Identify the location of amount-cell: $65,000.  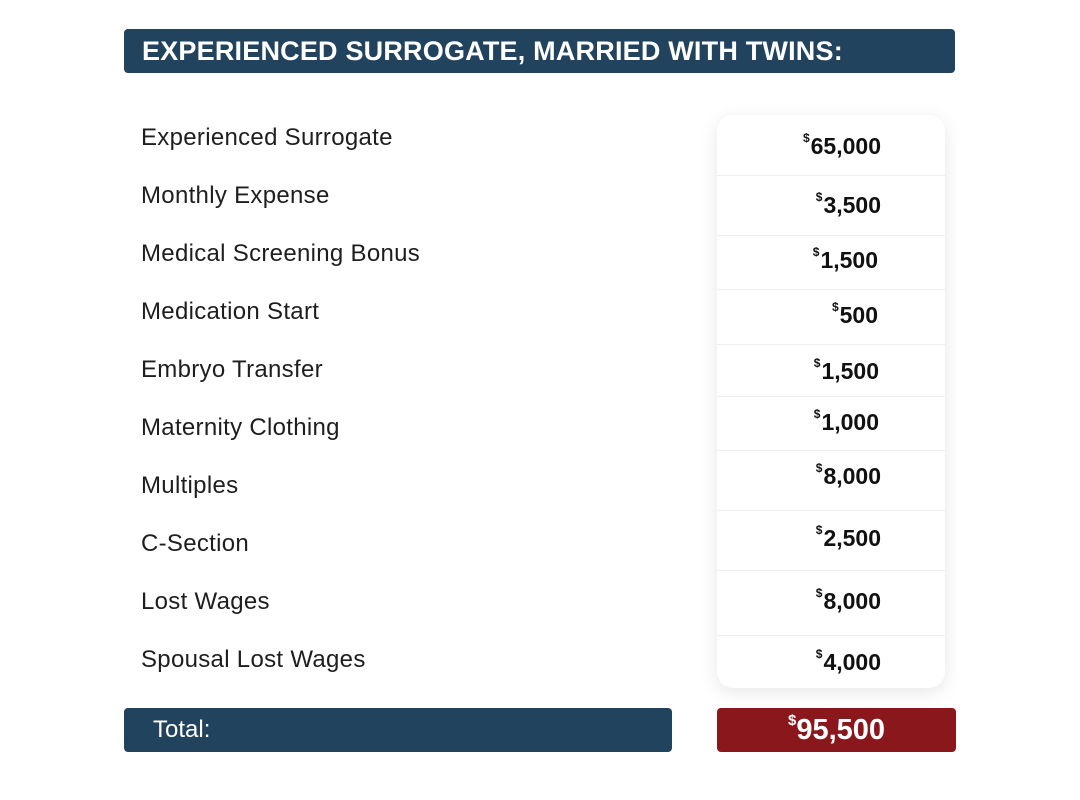
(841, 145).